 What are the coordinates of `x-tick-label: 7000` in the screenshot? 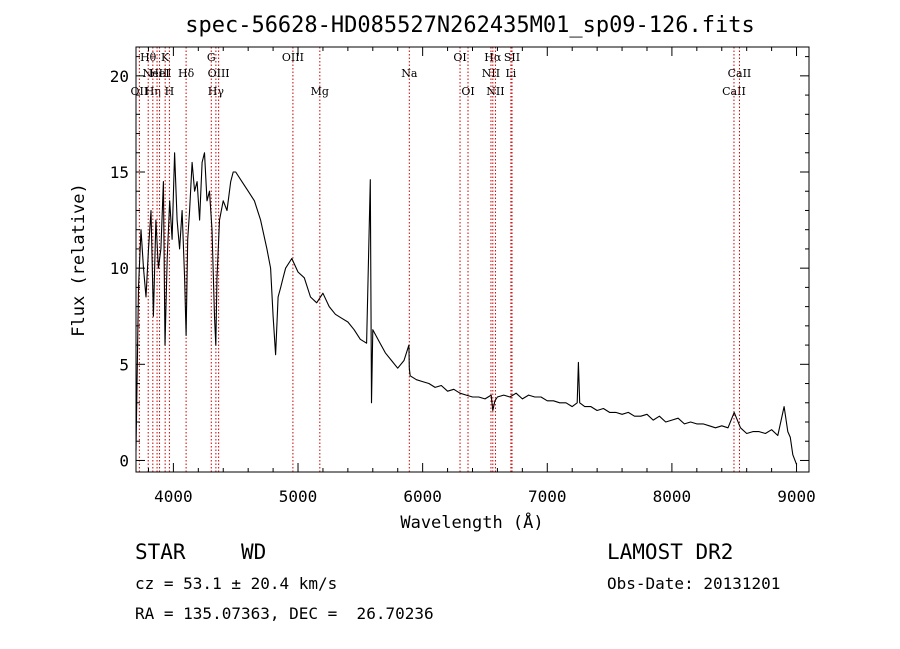 It's located at (547, 496).